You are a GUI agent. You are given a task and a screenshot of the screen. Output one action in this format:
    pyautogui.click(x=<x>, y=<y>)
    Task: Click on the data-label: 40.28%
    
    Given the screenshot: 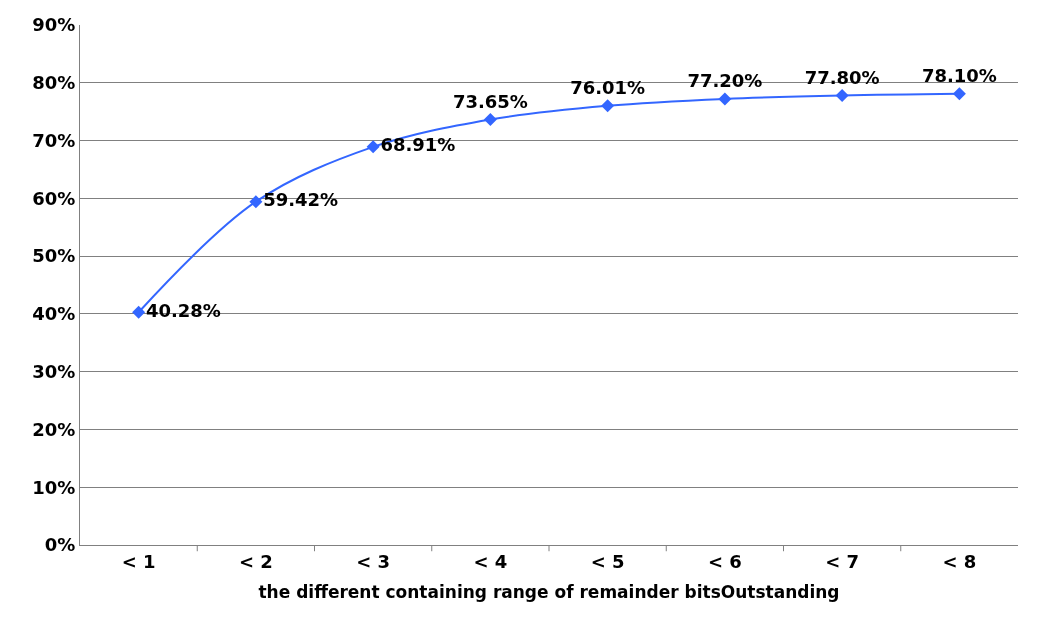 What is the action you would take?
    pyautogui.click(x=183, y=310)
    